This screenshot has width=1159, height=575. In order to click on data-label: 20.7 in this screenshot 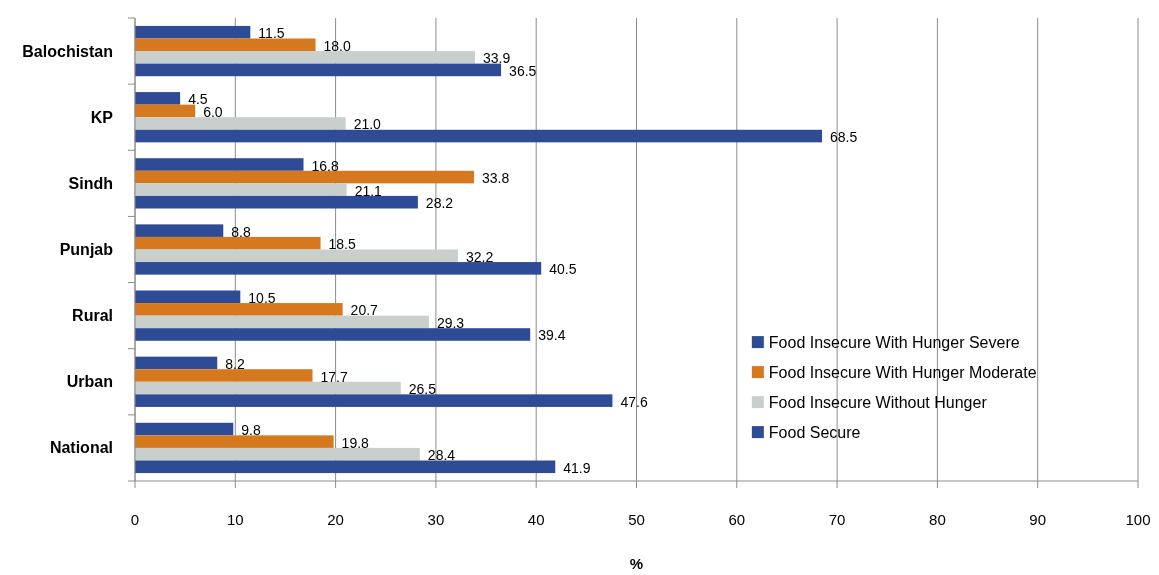, I will do `click(364, 310)`.